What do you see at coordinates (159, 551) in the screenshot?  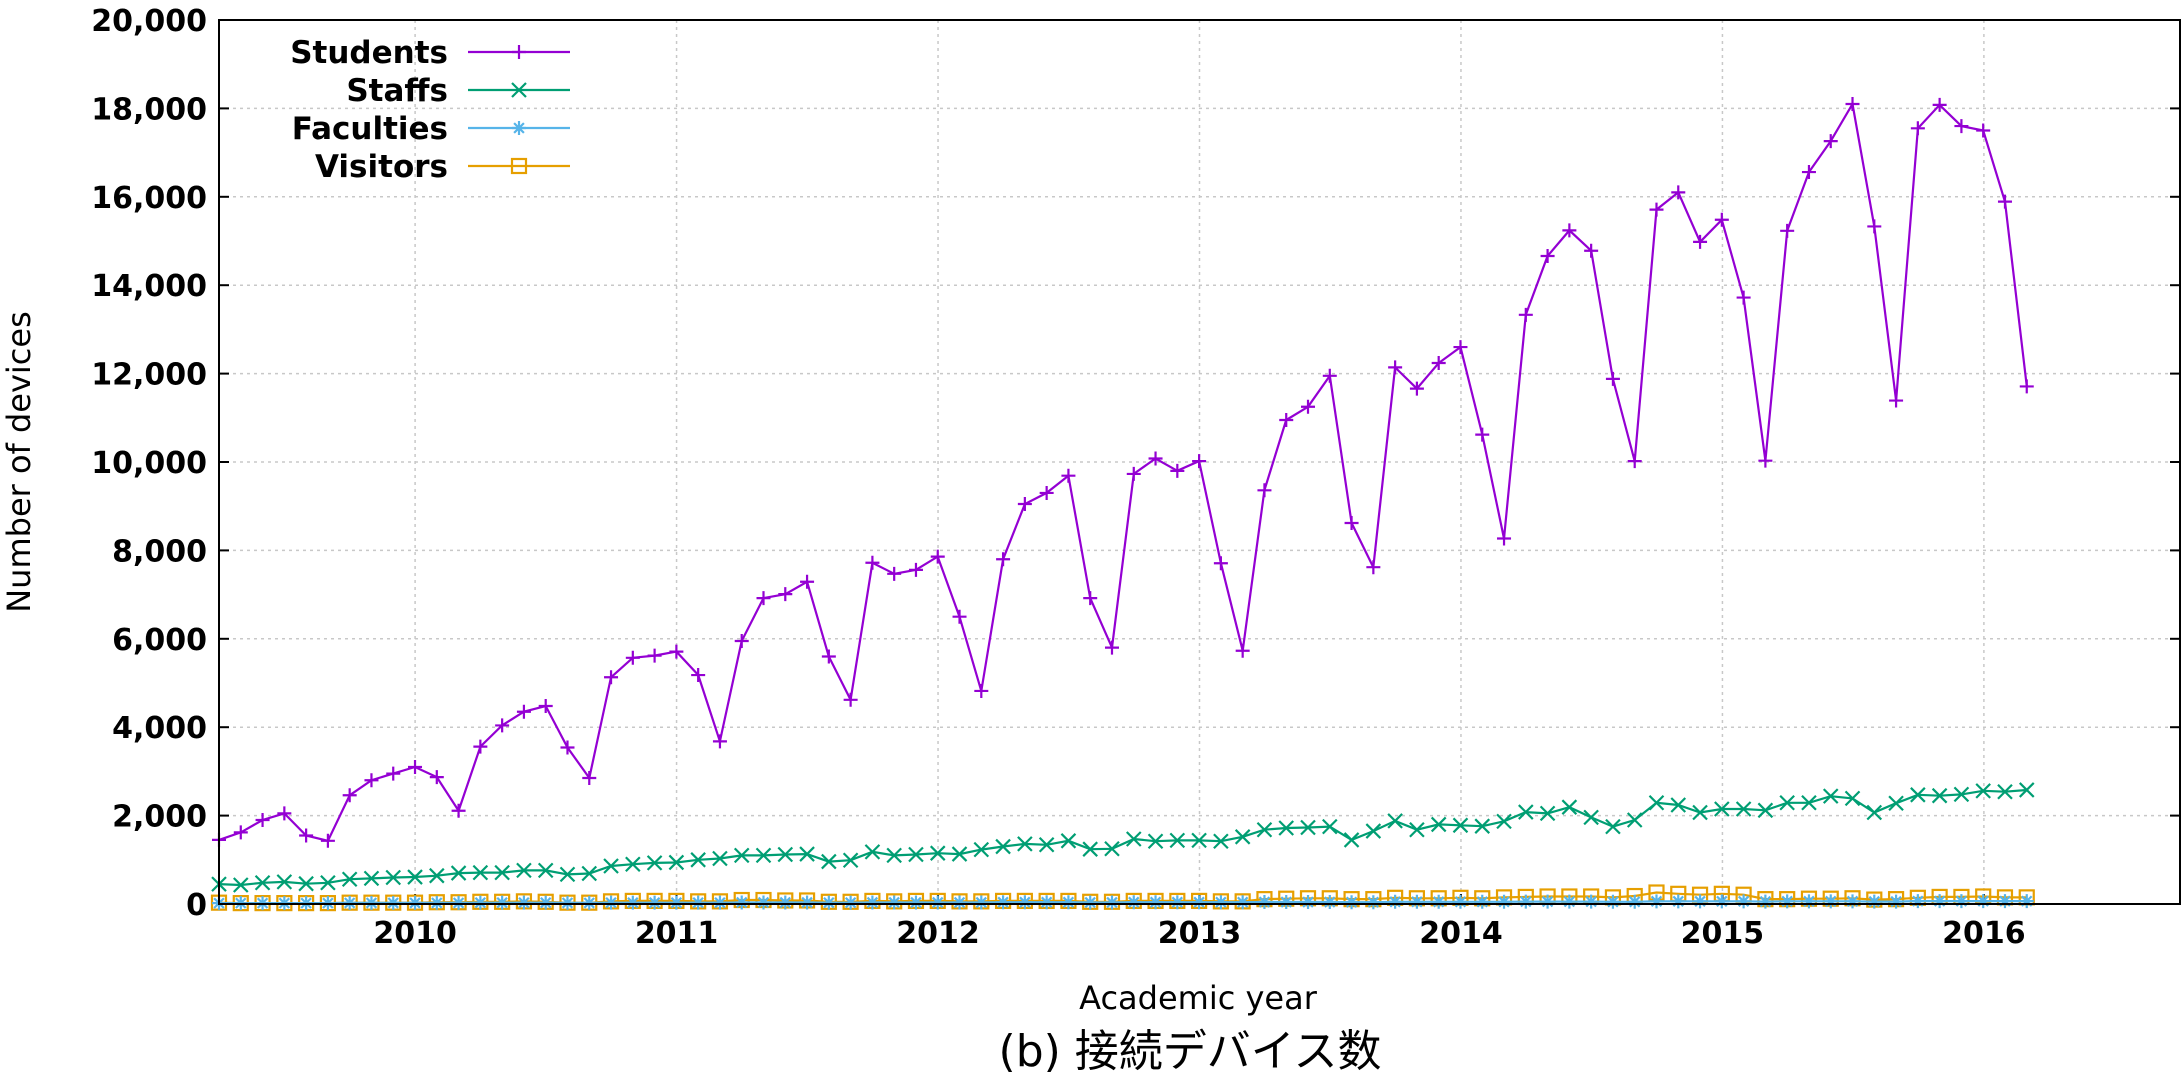 I see `y-tick-label: 8,000` at bounding box center [159, 551].